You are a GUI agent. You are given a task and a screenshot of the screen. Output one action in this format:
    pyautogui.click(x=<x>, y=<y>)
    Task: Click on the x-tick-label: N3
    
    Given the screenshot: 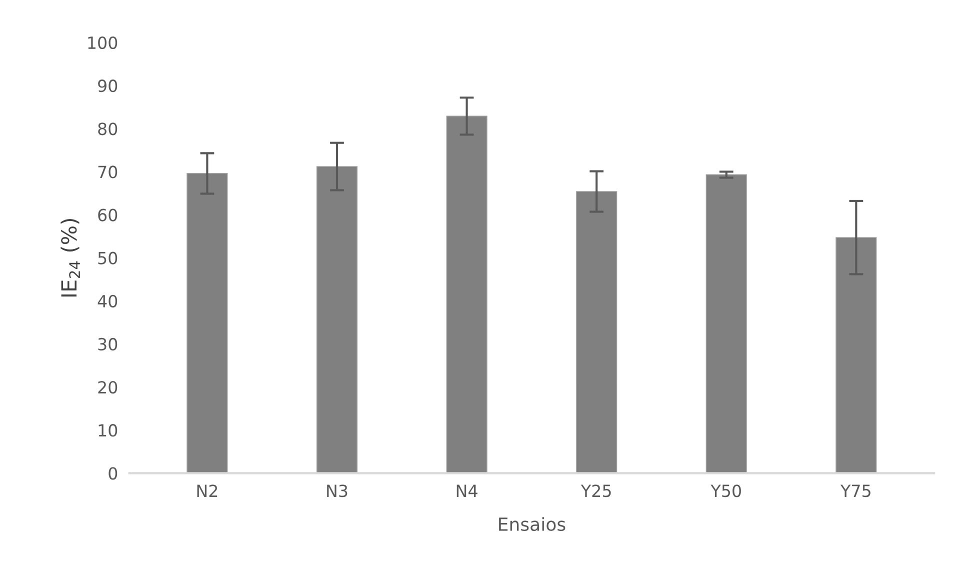 What is the action you would take?
    pyautogui.click(x=337, y=491)
    